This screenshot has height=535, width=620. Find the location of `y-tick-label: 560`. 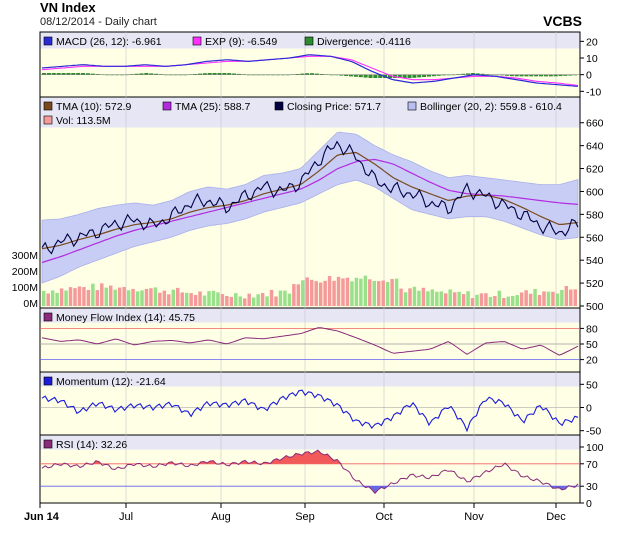

y-tick-label: 560 is located at coordinates (595, 238).